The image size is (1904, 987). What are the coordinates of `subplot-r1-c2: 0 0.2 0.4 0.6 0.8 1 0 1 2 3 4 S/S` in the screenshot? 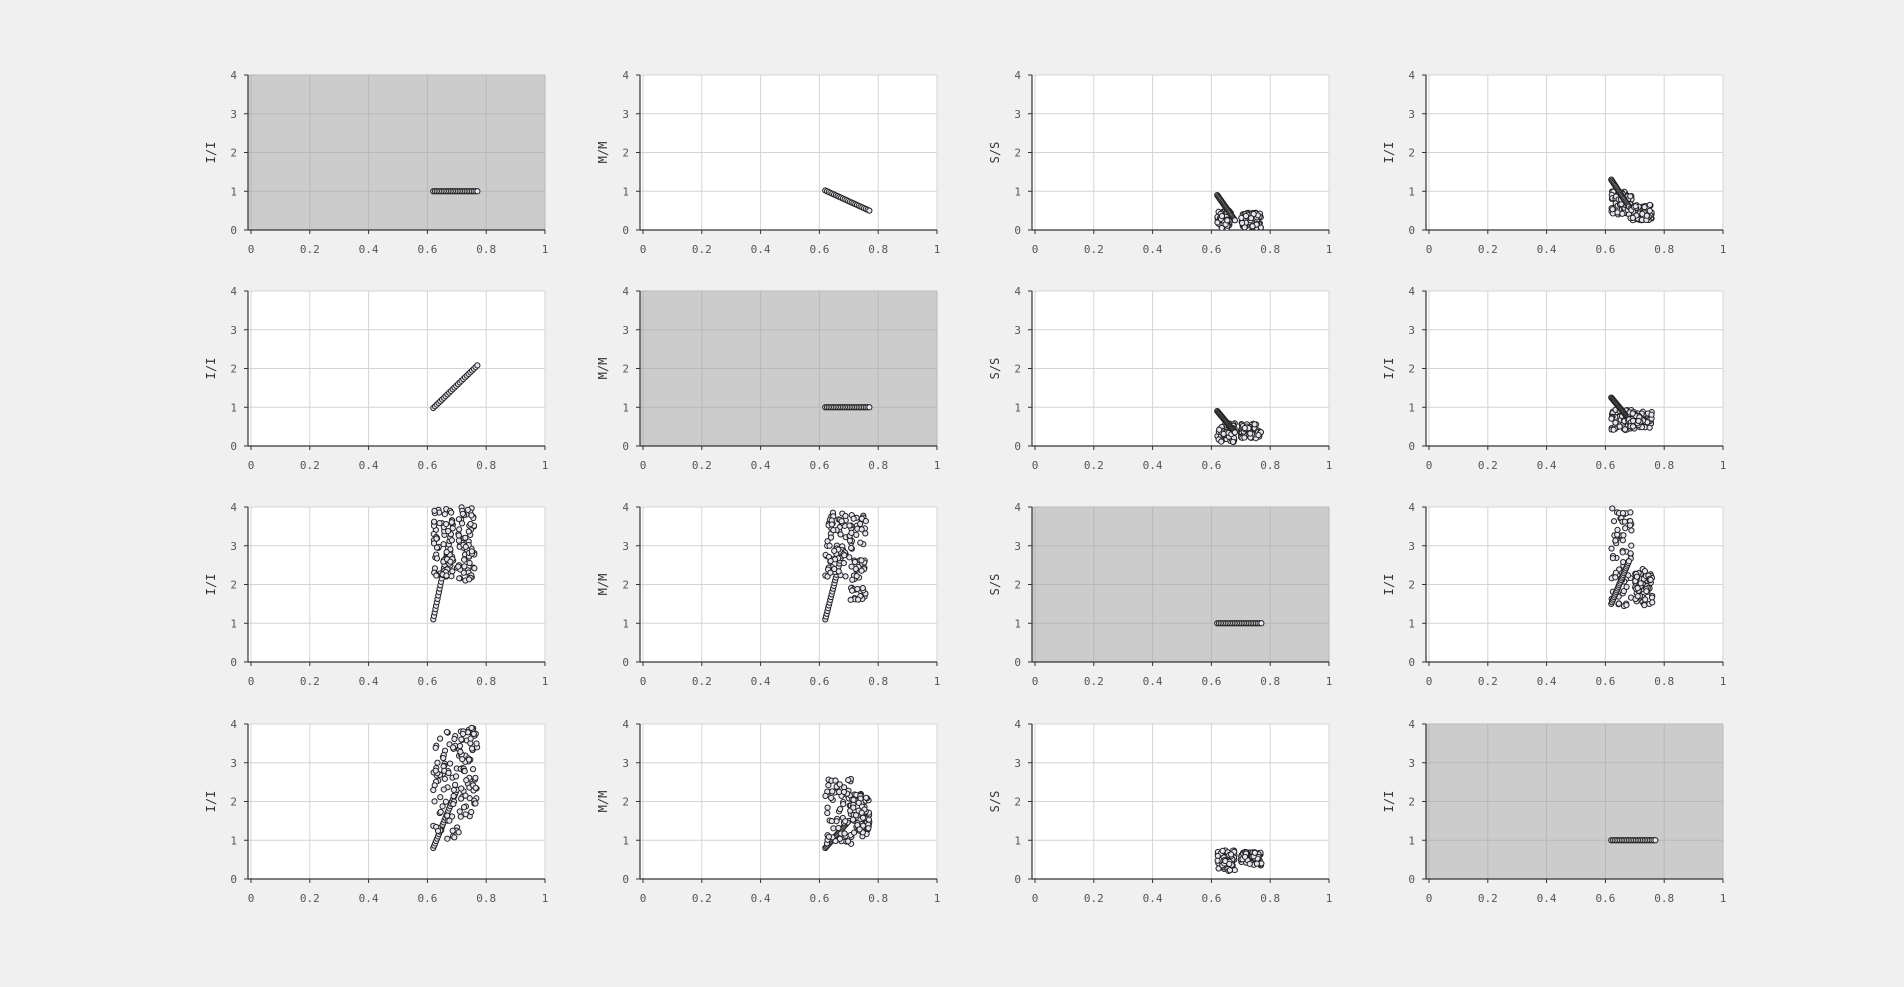 It's located at (1160, 378).